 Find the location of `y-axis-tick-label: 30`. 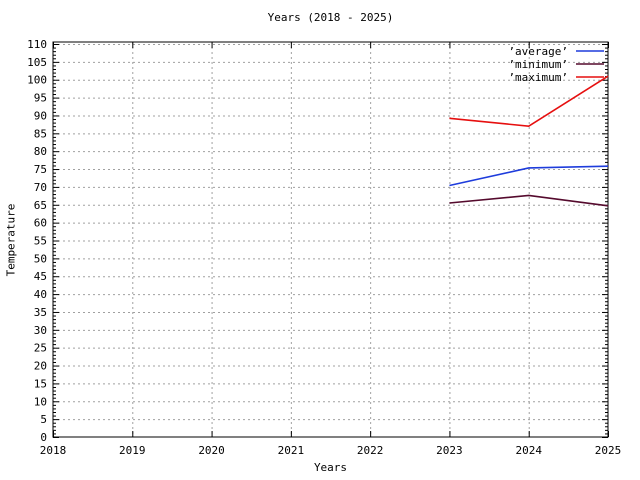

y-axis-tick-label: 30 is located at coordinates (40, 330).